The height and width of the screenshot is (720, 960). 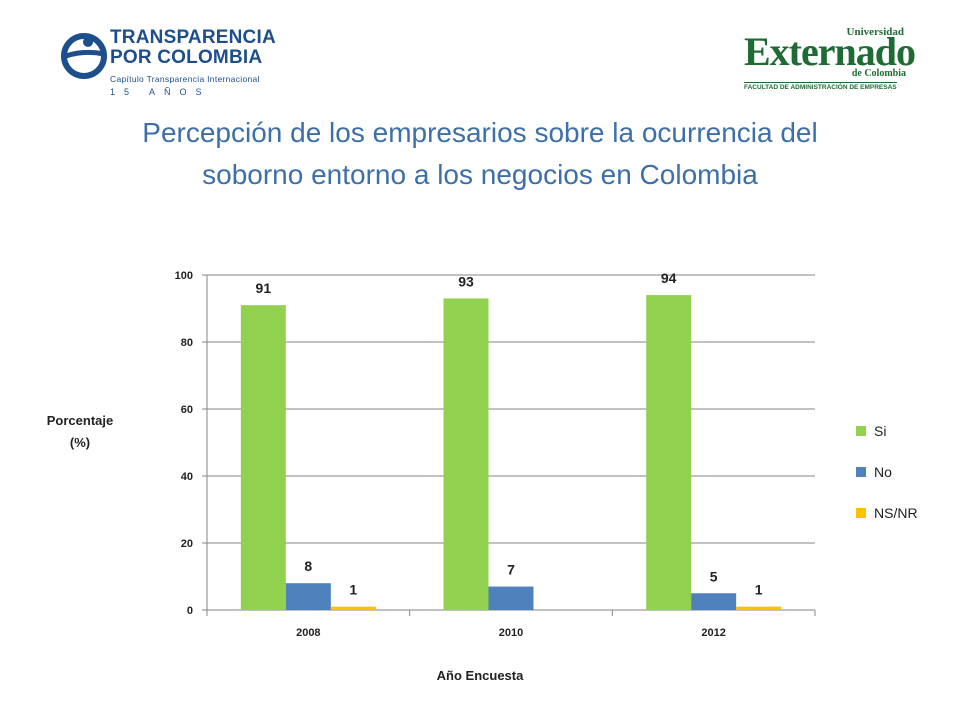 What do you see at coordinates (187, 544) in the screenshot?
I see `y-tick-label-20: 20` at bounding box center [187, 544].